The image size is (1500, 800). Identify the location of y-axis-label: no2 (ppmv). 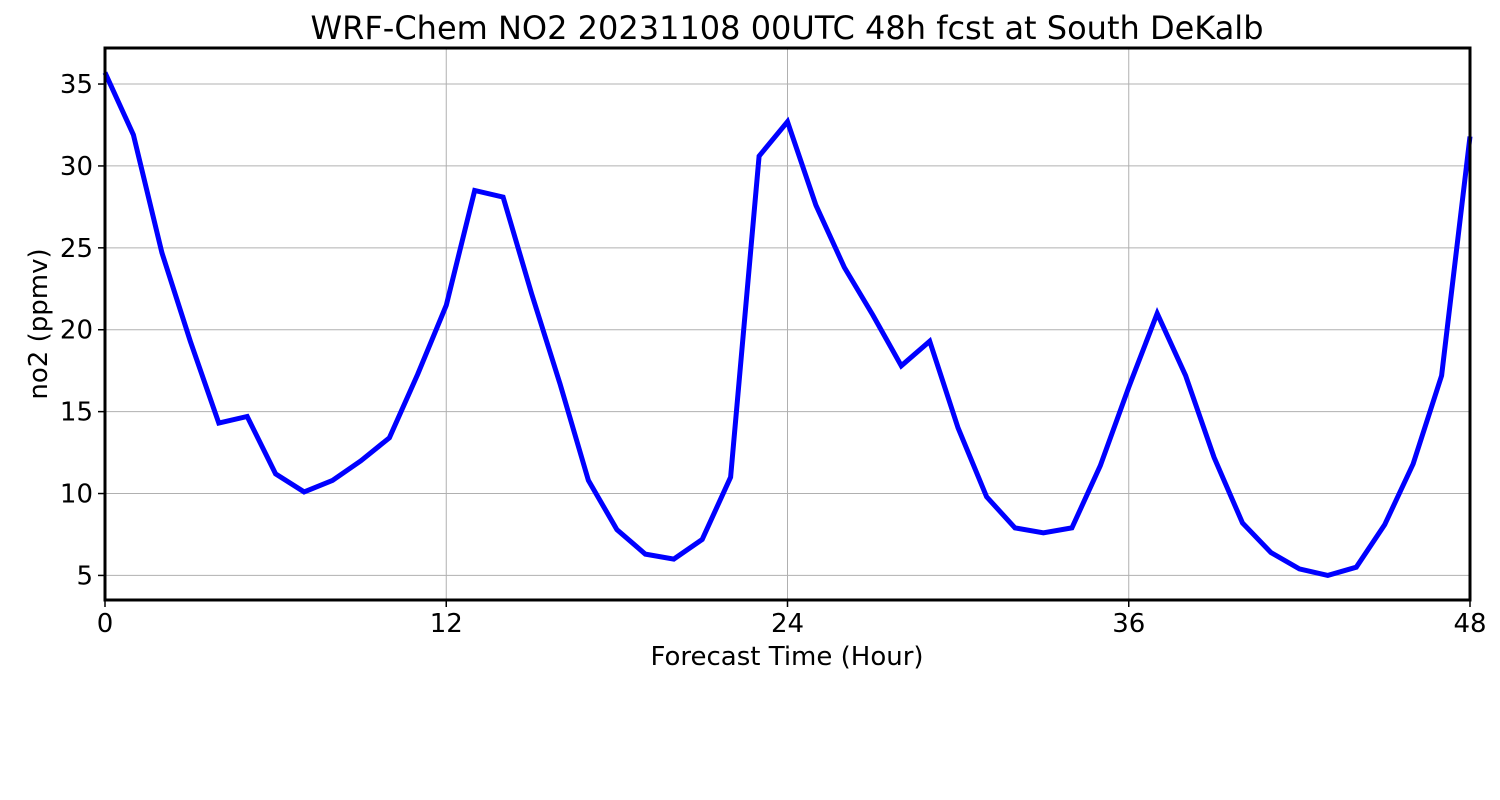
(39, 323).